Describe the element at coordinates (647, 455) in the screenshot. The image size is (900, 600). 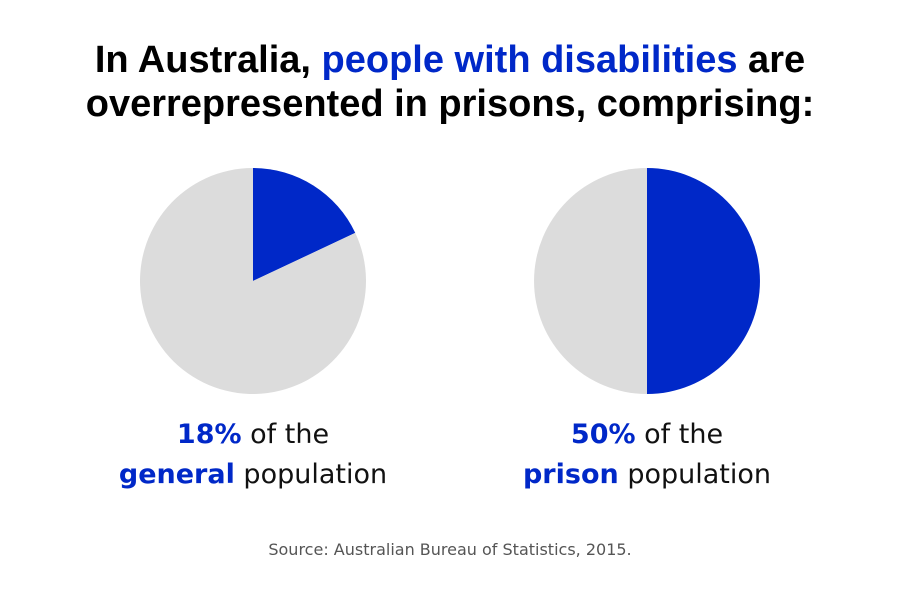
I see `pie2-label: 50% of the prison population` at that location.